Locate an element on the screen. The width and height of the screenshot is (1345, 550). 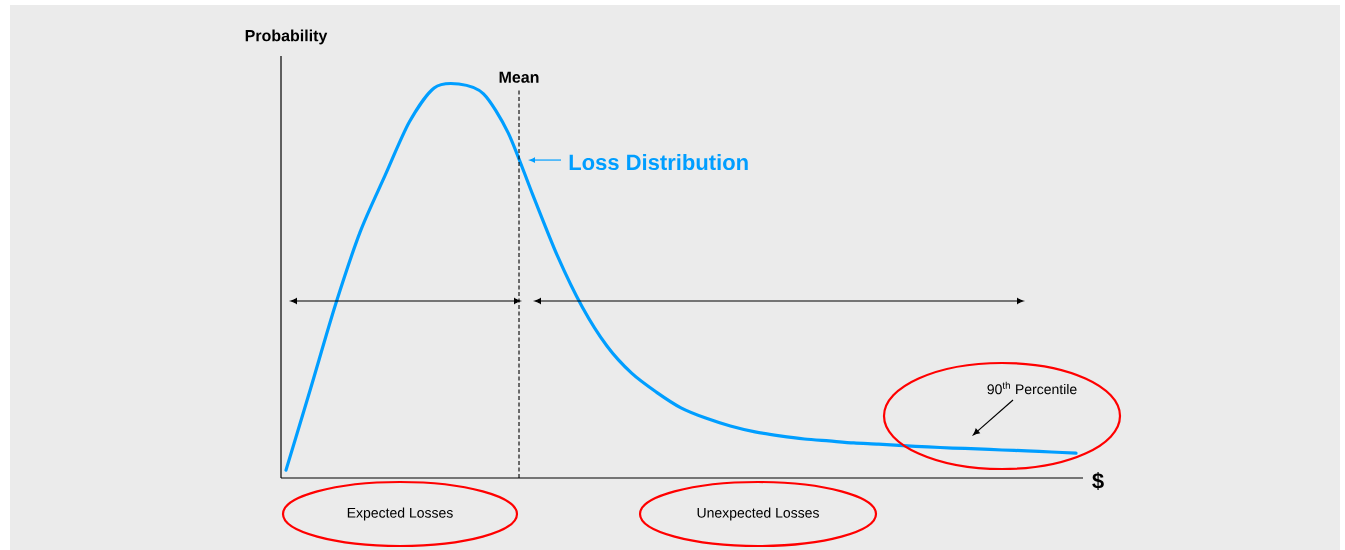
y-axis-title: Probability is located at coordinates (286, 37).